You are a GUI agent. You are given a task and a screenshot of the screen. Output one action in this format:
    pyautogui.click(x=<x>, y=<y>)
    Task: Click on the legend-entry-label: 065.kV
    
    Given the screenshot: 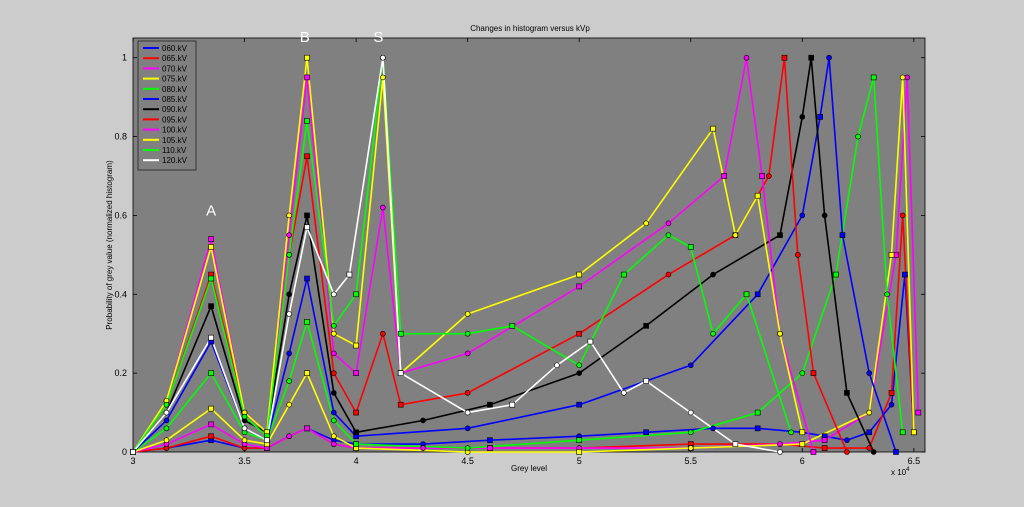 What is the action you would take?
    pyautogui.click(x=175, y=58)
    